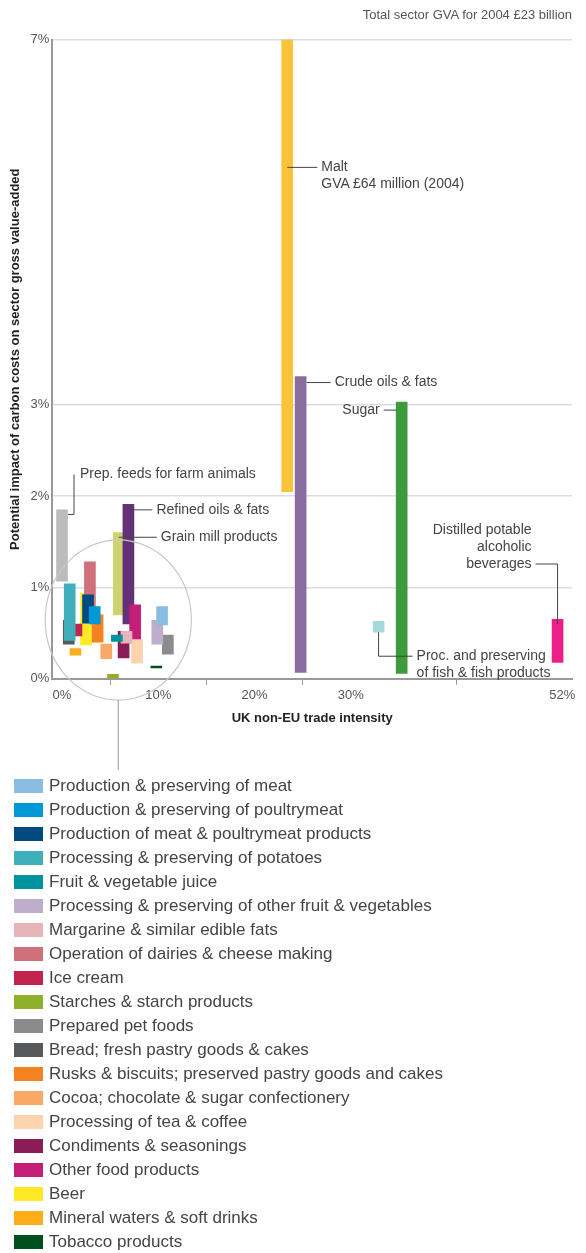  Describe the element at coordinates (393, 175) in the screenshot. I see `annotation: Malt GVA £64 million (2004)` at that location.